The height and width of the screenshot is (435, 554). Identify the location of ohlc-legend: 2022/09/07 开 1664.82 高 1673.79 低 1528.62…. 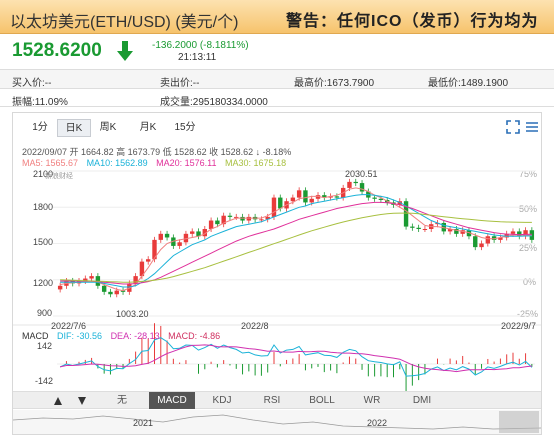
(157, 152).